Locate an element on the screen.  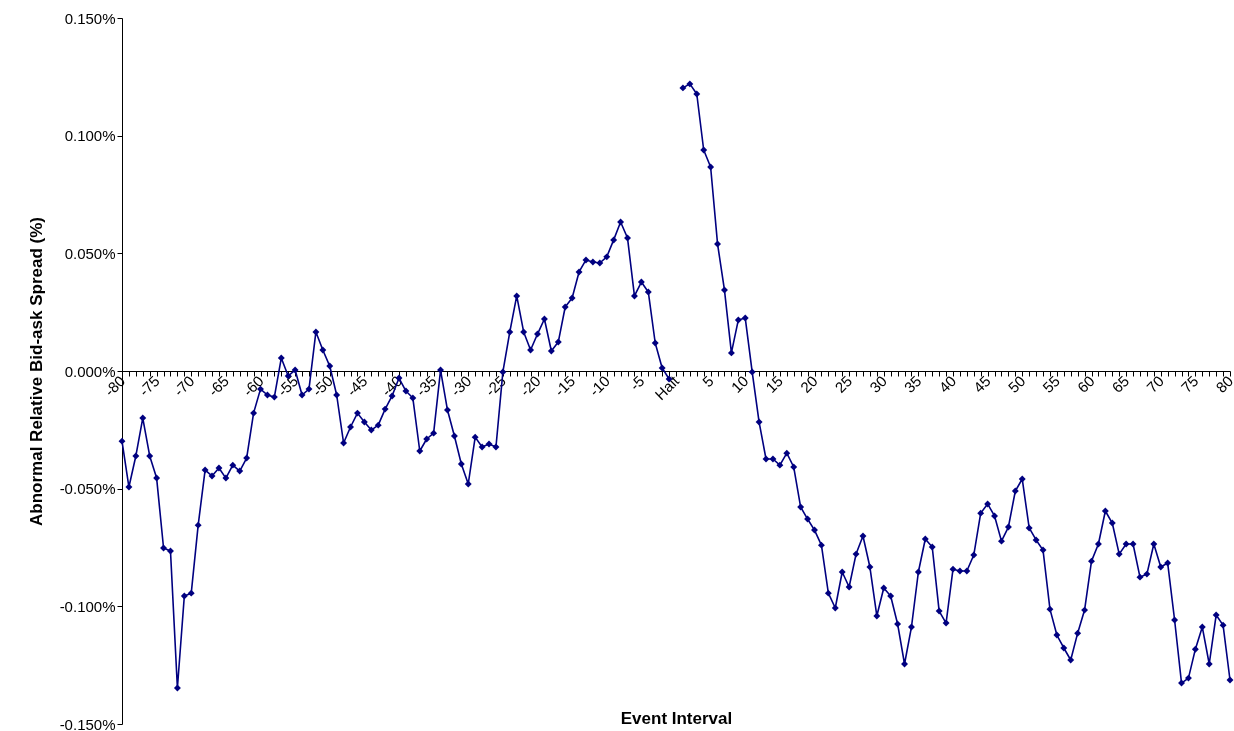
y-tick-label: -0.050% is located at coordinates (87, 489).